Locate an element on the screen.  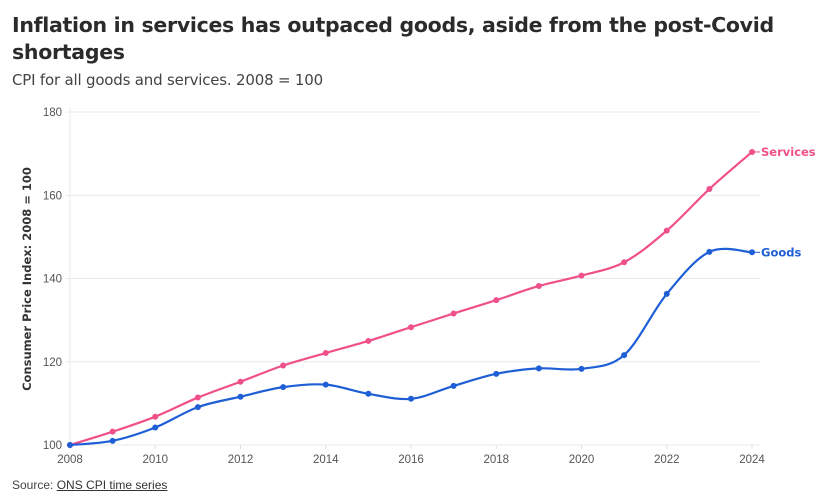
x-tick-label: 2020 is located at coordinates (582, 460).